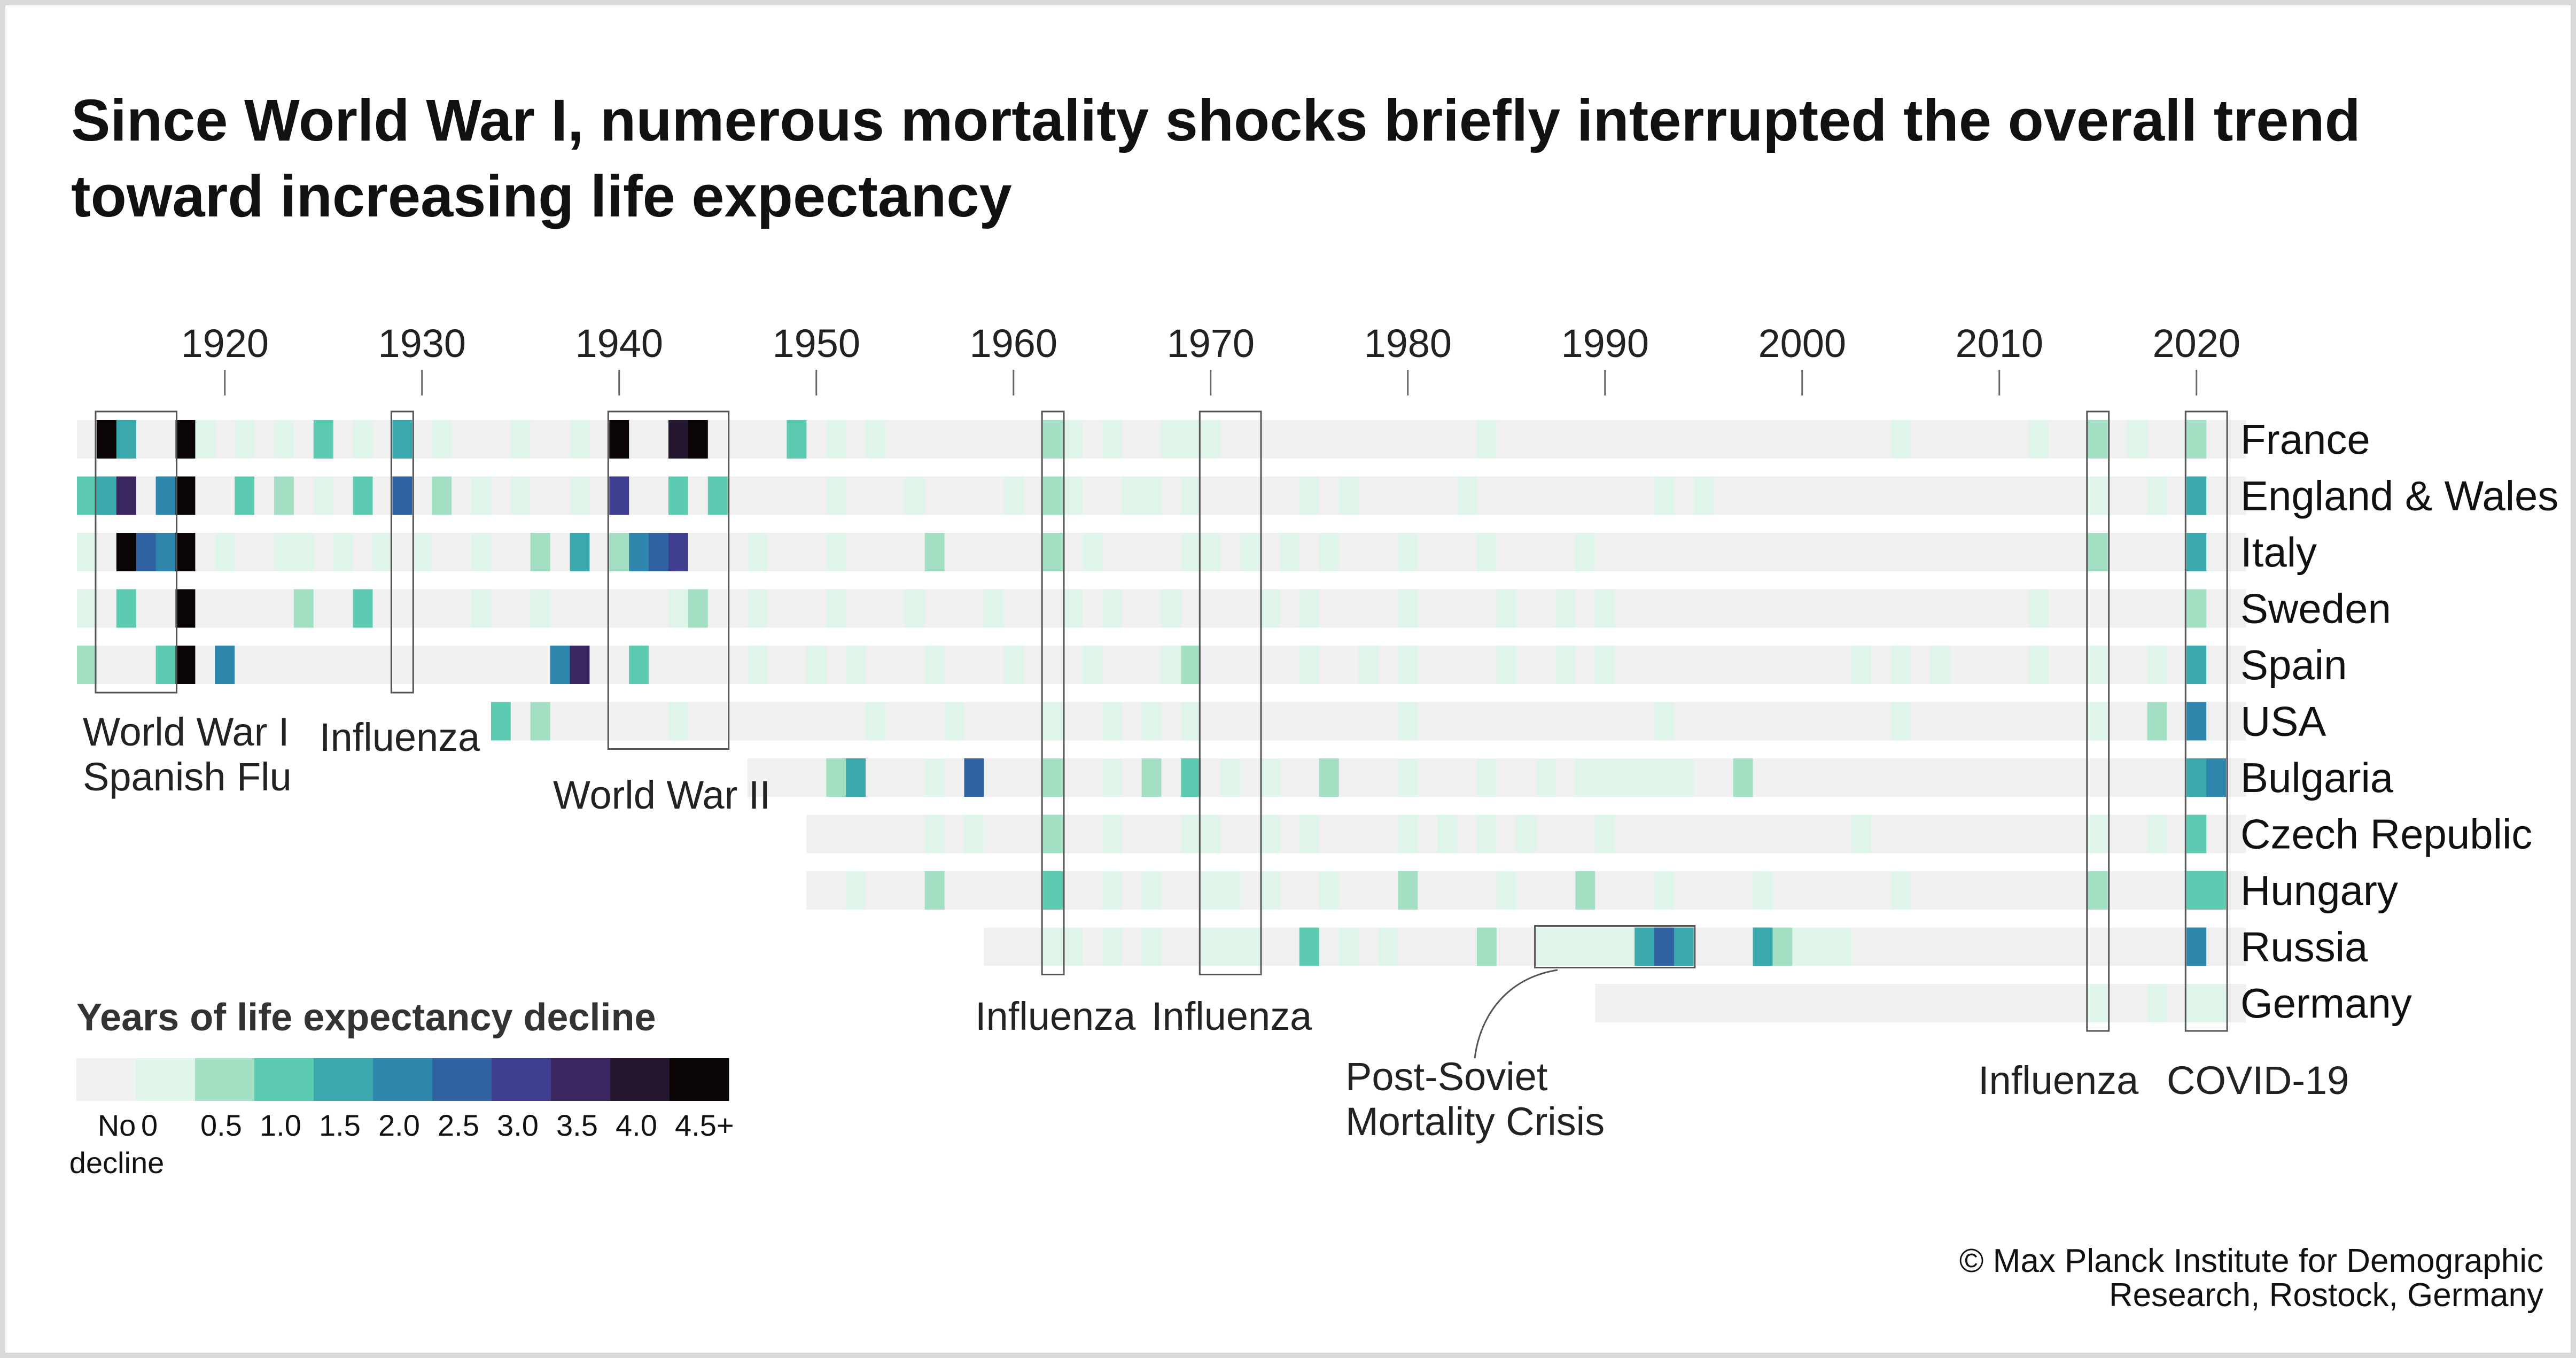 Image resolution: width=2576 pixels, height=1358 pixels. I want to click on country-label: England & Wales, so click(2399, 495).